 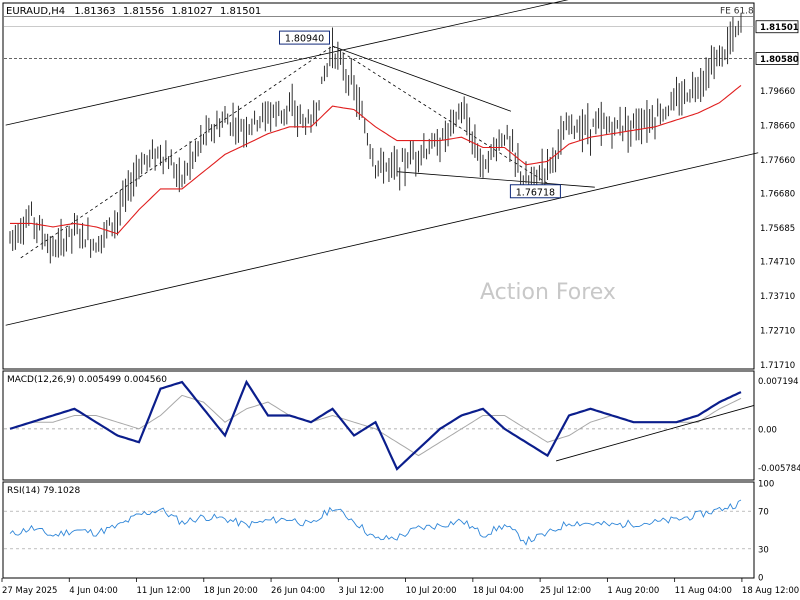 What do you see at coordinates (94, 11) in the screenshot?
I see `open-value: 1.81363` at bounding box center [94, 11].